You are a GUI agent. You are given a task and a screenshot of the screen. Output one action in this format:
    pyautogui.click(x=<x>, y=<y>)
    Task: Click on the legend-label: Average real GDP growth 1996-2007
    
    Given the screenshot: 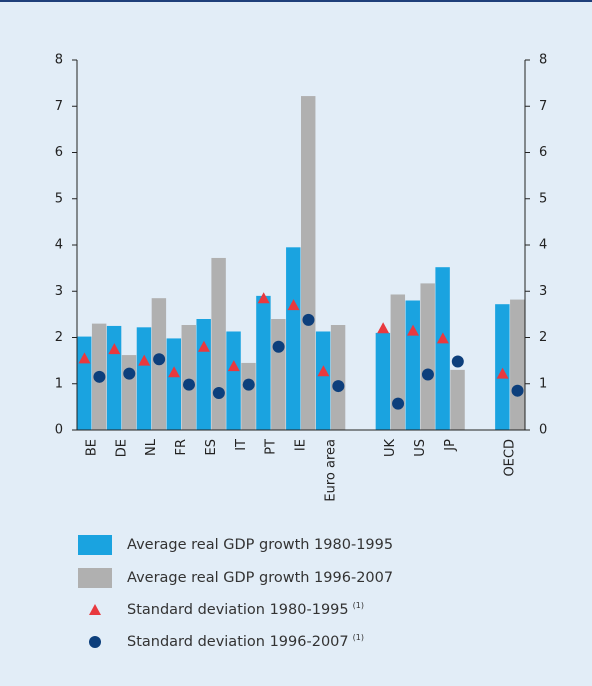 What is the action you would take?
    pyautogui.click(x=260, y=578)
    